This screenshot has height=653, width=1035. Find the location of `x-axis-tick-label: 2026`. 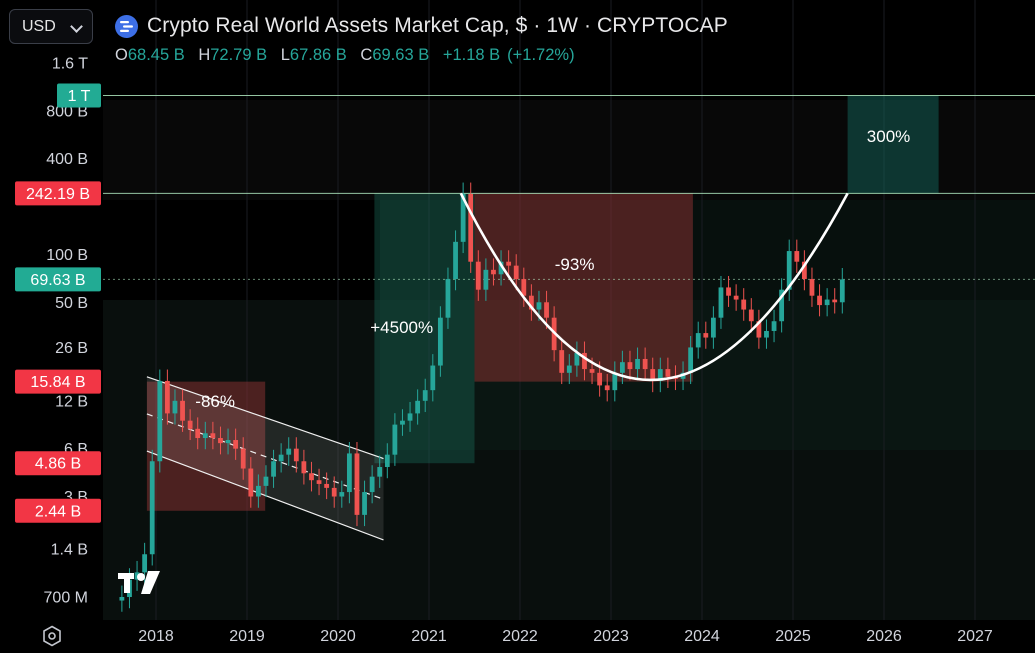

x-axis-tick-label: 2026 is located at coordinates (884, 636).